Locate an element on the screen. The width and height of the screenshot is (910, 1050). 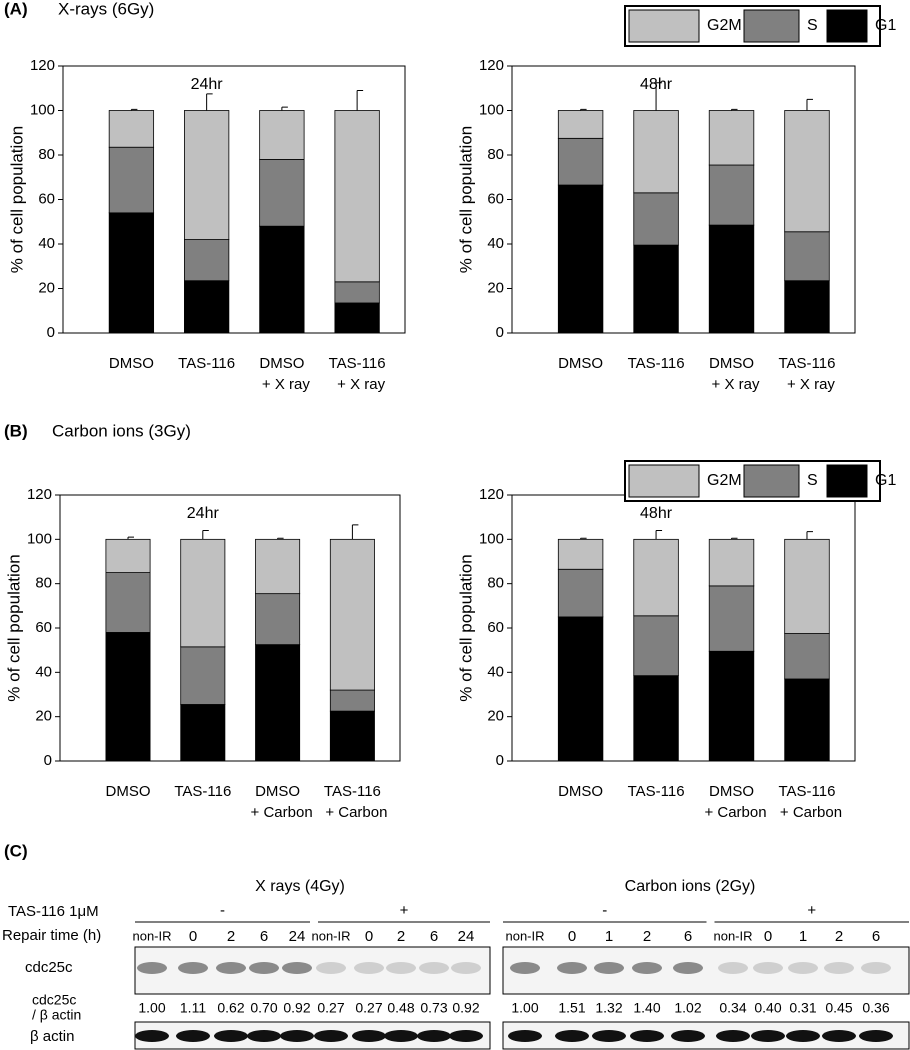
ratio: 0.45 is located at coordinates (838, 1008).